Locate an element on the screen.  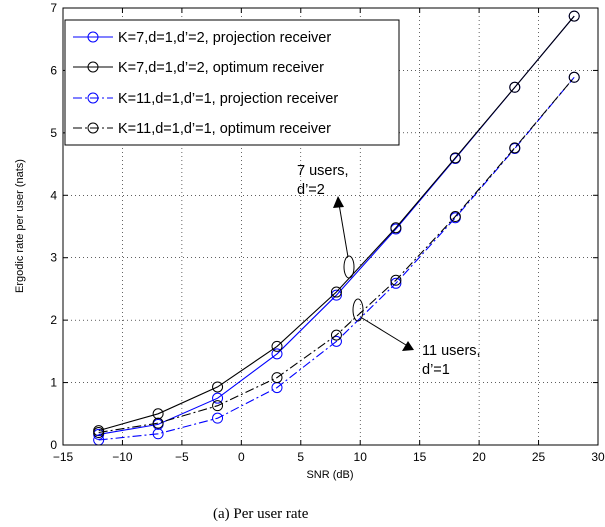
annotation-7-users-arrowhead is located at coordinates (338, 202).